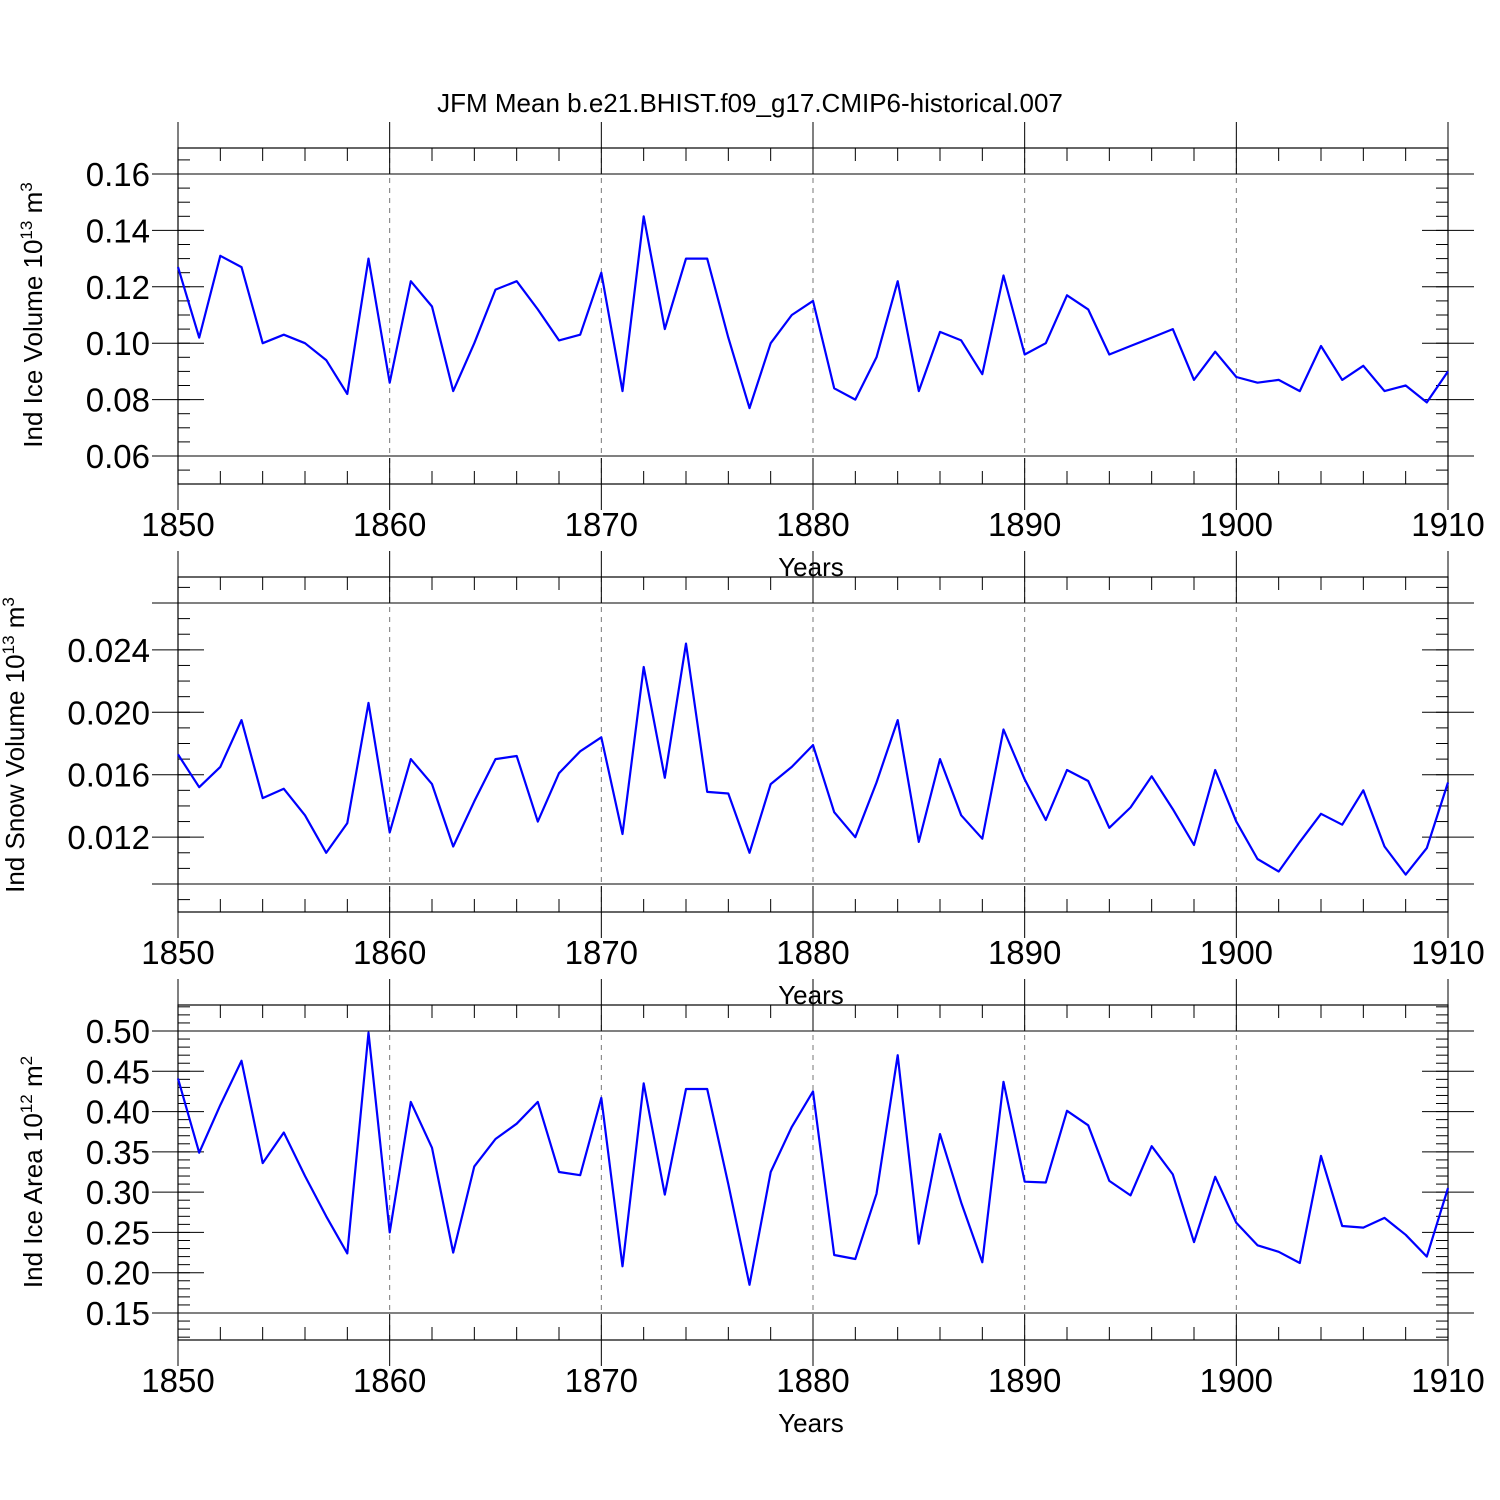 The image size is (1500, 1500). I want to click on y-tick-label: 0.35, so click(118, 1152).